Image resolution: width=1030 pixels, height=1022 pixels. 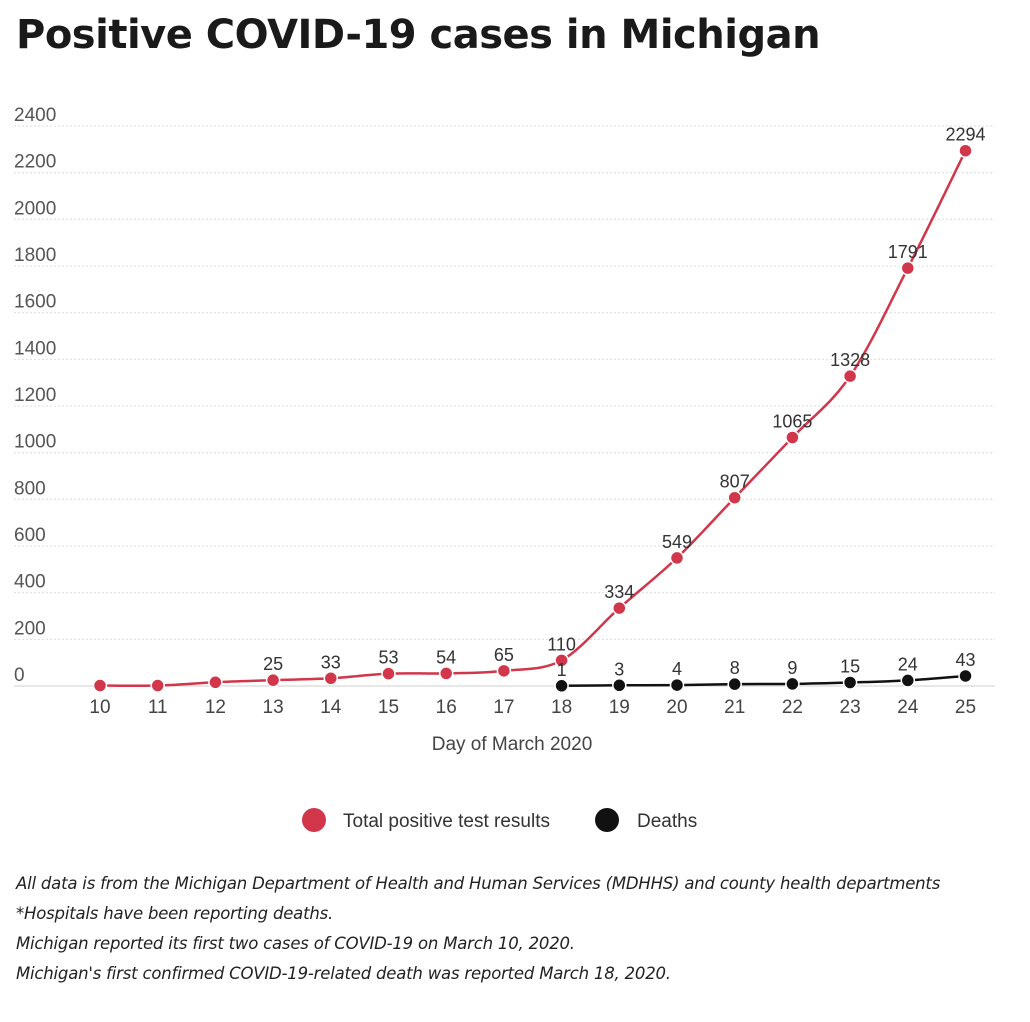 What do you see at coordinates (619, 707) in the screenshot?
I see `x-tick-label: 19` at bounding box center [619, 707].